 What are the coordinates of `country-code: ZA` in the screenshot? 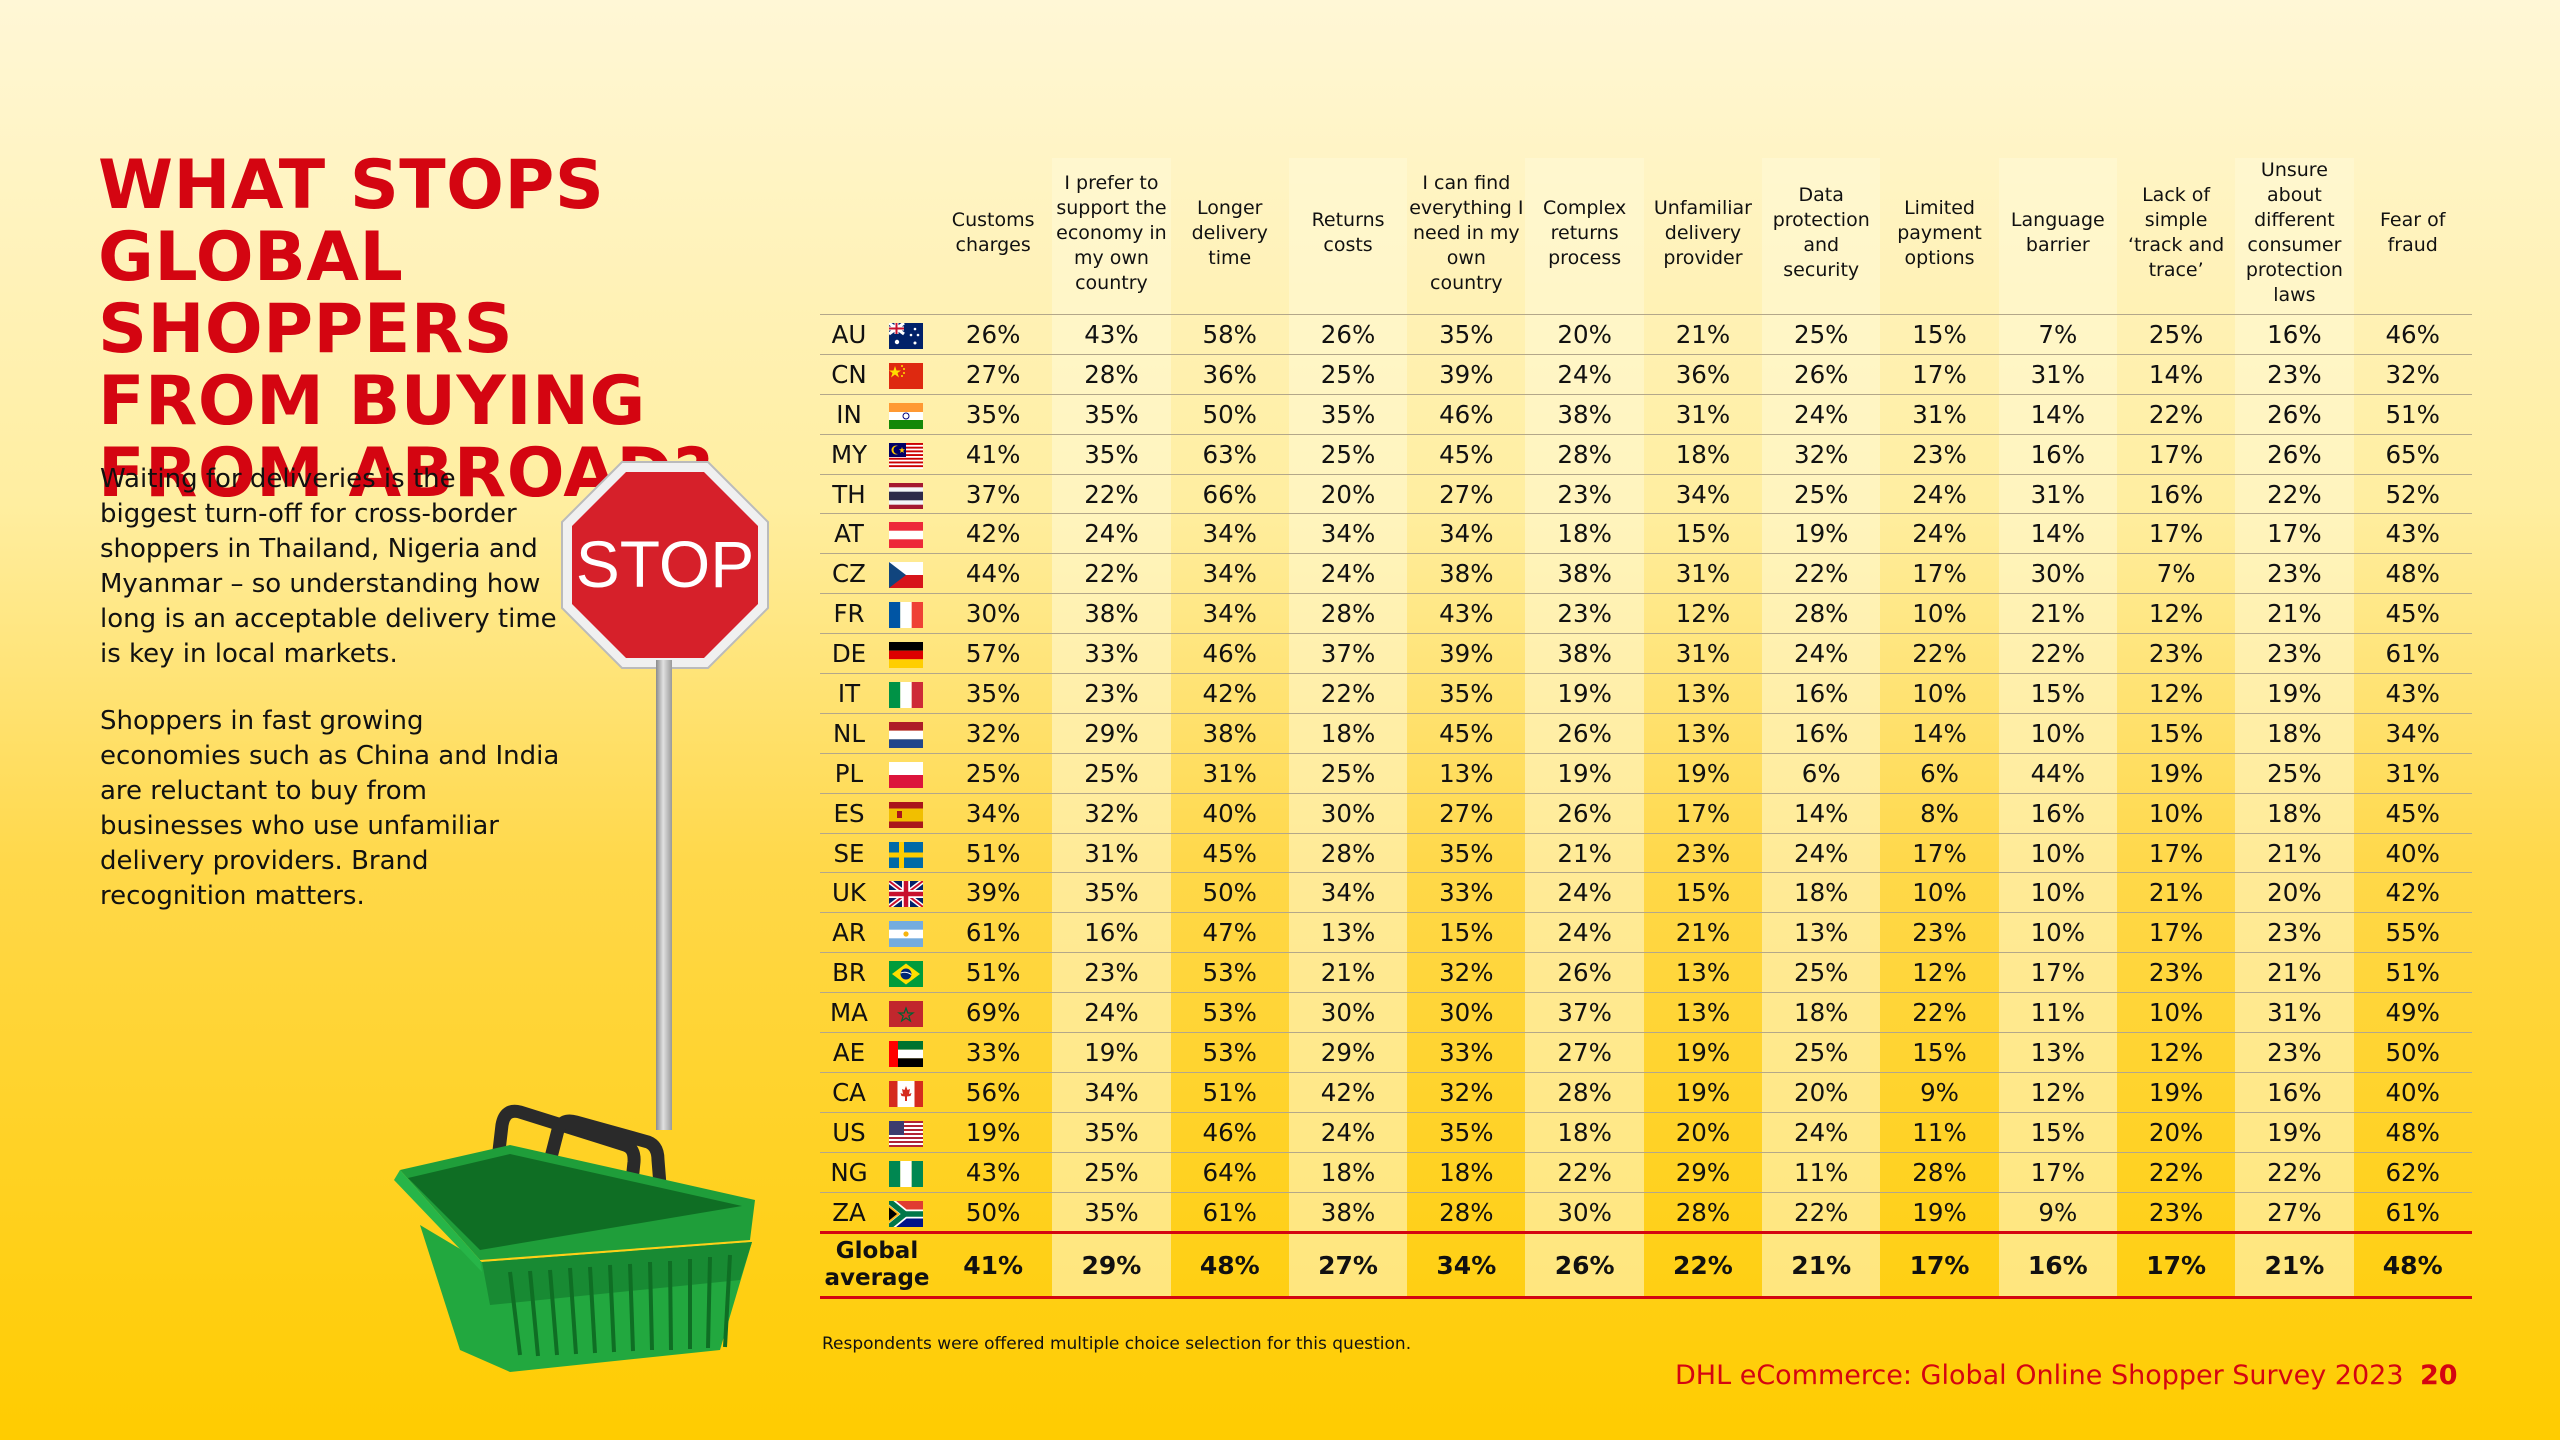 It's located at (849, 1212).